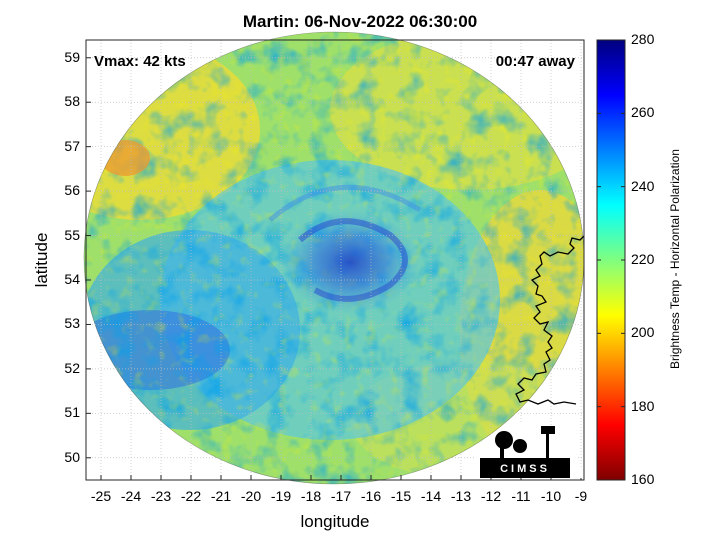  What do you see at coordinates (535, 61) in the screenshot?
I see `time-away-label: 00:47 away` at bounding box center [535, 61].